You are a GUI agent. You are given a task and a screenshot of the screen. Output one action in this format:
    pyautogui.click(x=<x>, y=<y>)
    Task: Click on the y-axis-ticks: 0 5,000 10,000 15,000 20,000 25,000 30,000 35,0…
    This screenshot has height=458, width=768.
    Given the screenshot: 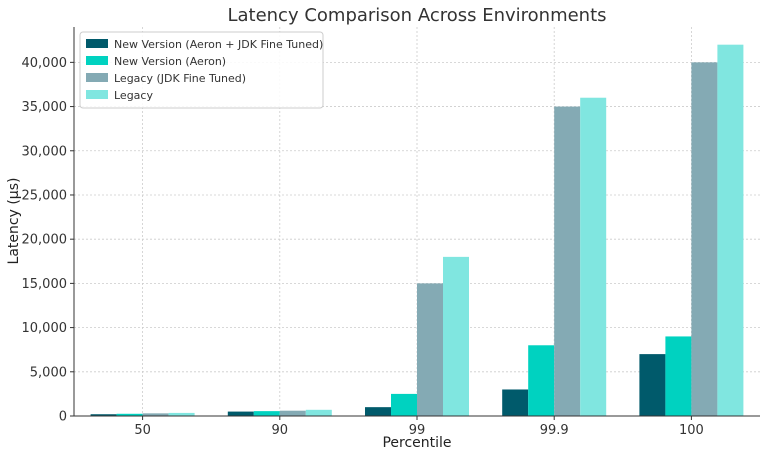 What is the action you would take?
    pyautogui.click(x=48, y=240)
    